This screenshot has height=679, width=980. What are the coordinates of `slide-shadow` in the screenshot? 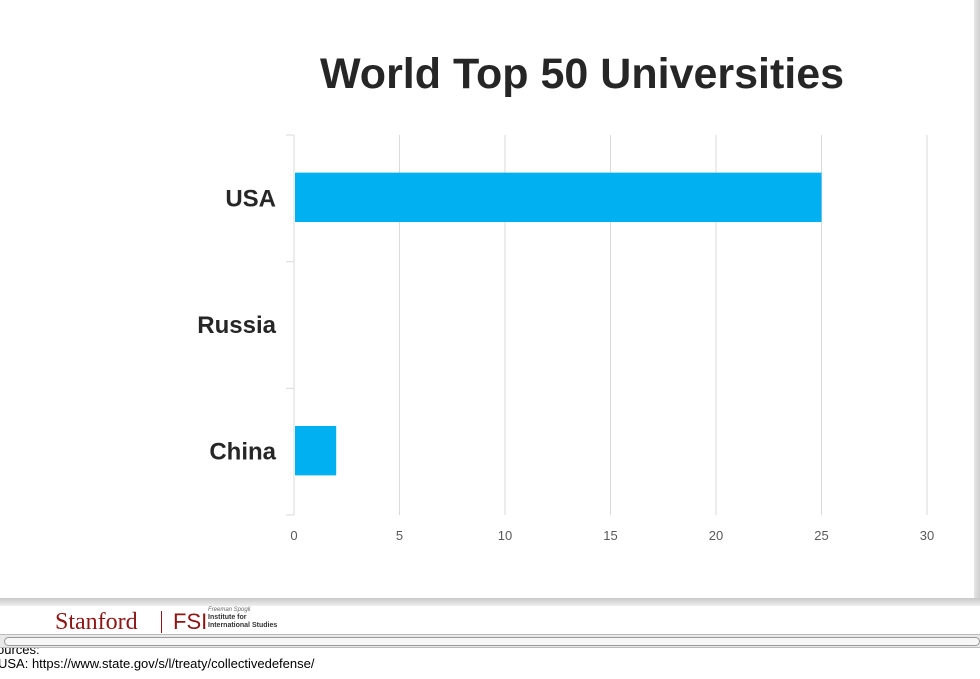 It's located at (490, 602).